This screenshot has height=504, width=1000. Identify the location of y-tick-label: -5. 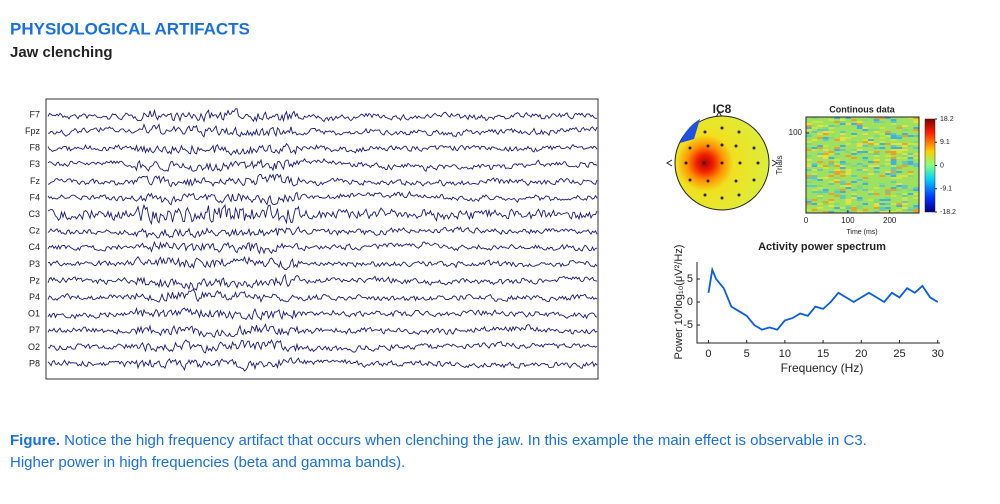
(688, 325).